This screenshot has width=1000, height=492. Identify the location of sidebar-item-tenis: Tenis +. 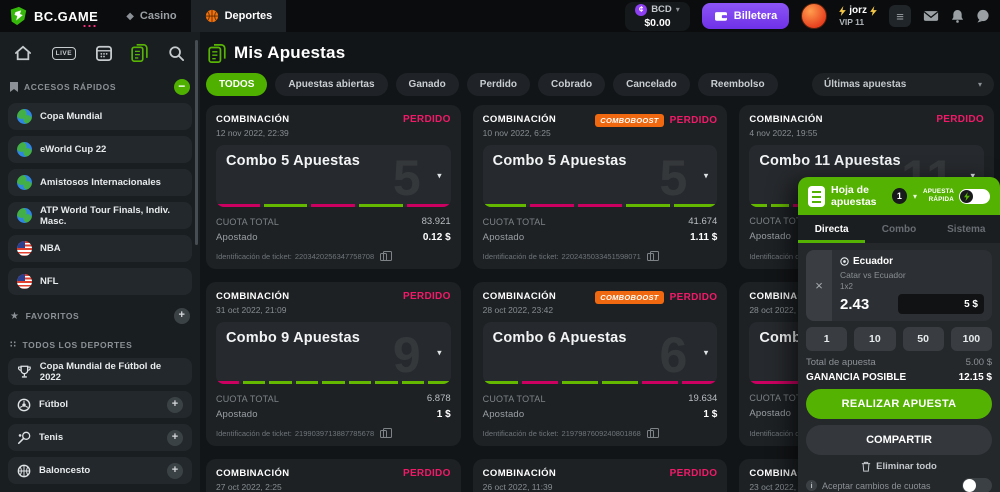
(100, 437).